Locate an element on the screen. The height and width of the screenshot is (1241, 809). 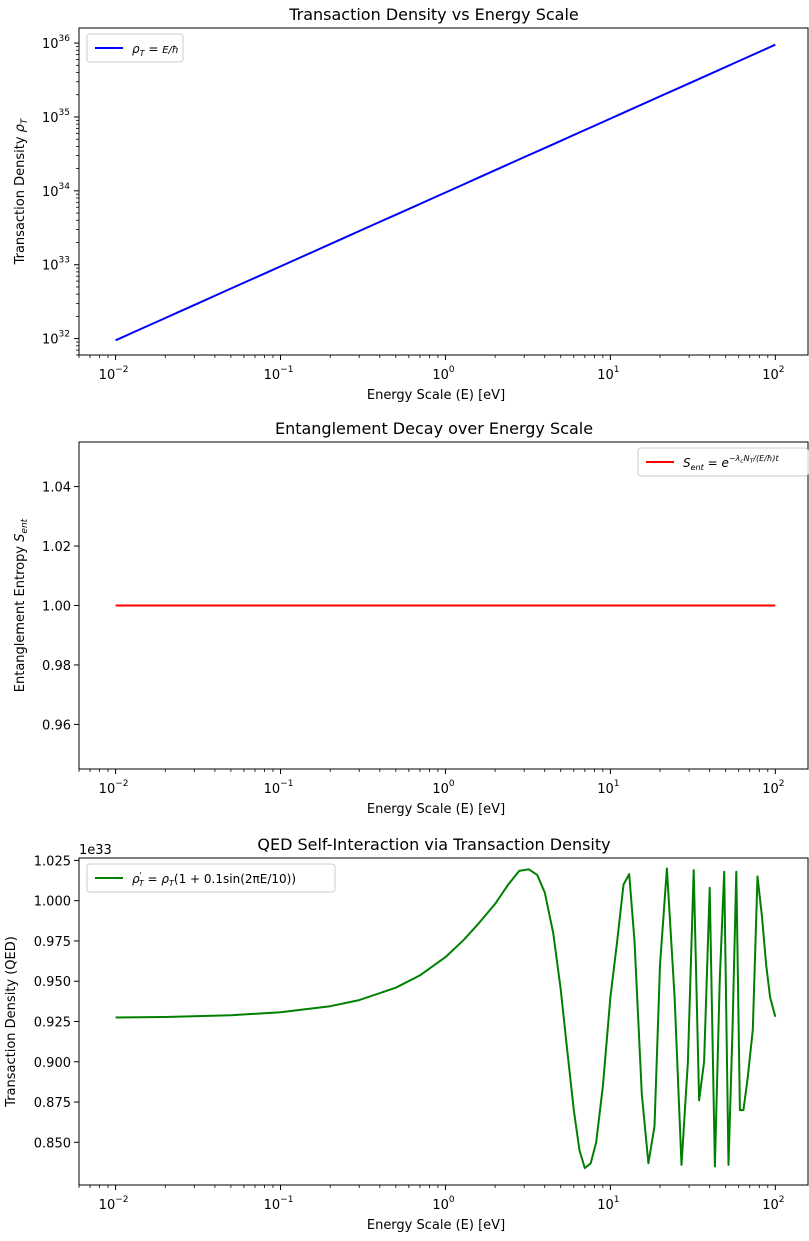
chart-title: Transaction Density vs Energy Scale is located at coordinates (433, 14).